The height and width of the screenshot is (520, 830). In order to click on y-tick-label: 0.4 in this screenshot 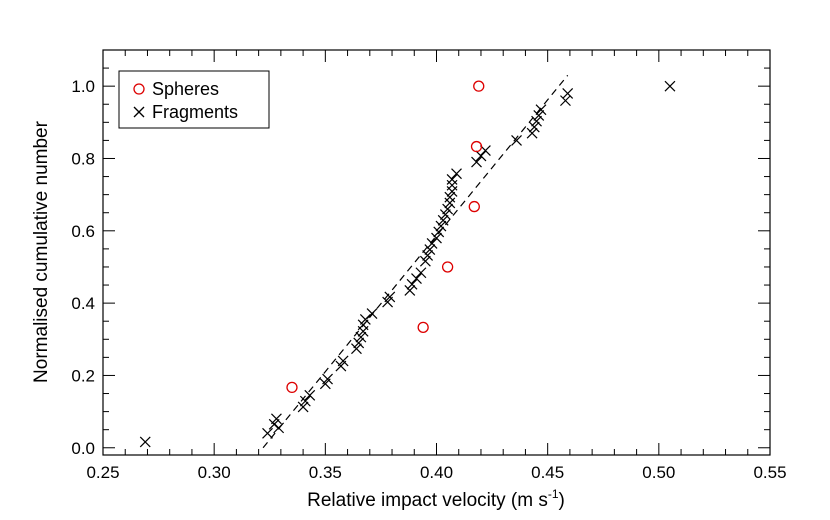, I will do `click(83, 303)`.